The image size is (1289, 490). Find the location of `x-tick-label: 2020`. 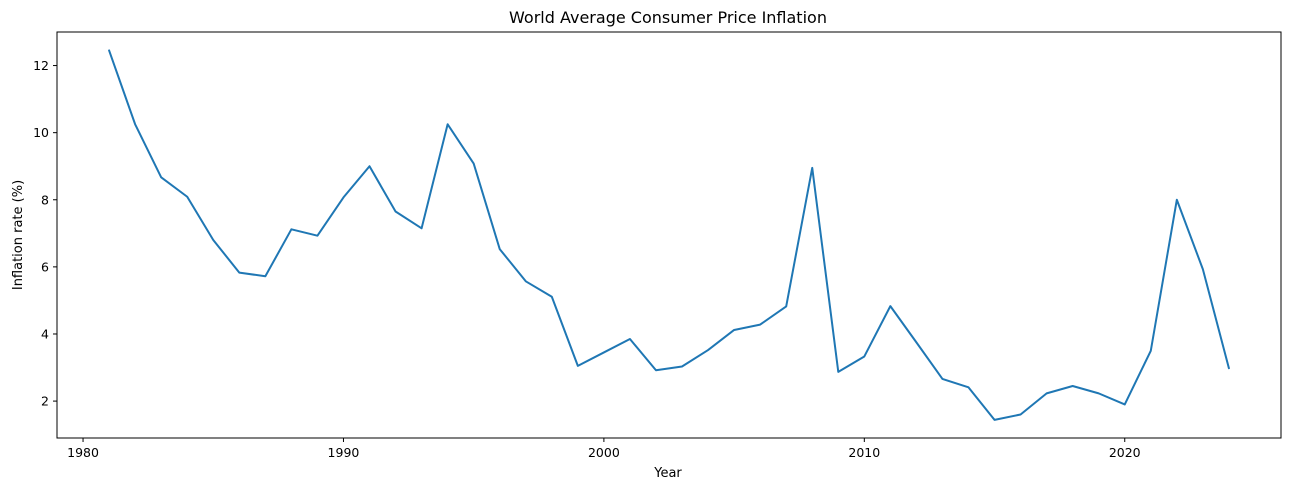

x-tick-label: 2020 is located at coordinates (1125, 452).